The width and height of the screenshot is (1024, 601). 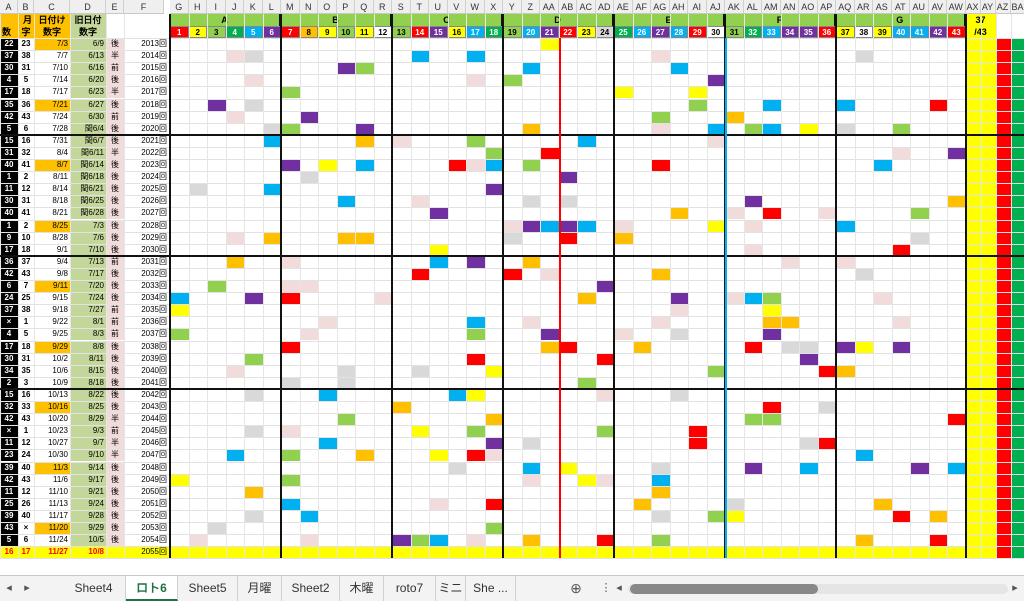 I want to click on column-header: AZ, so click(x=1003, y=7).